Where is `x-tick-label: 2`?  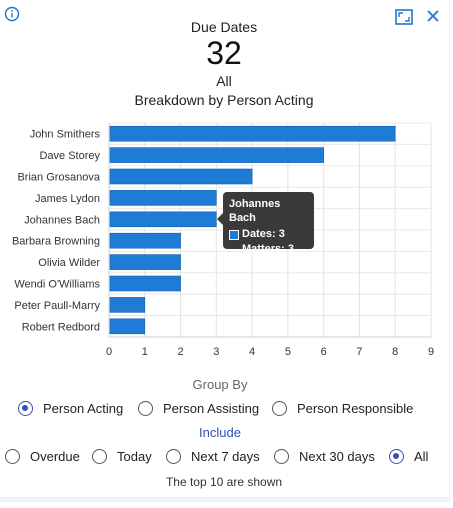 x-tick-label: 2 is located at coordinates (180, 352).